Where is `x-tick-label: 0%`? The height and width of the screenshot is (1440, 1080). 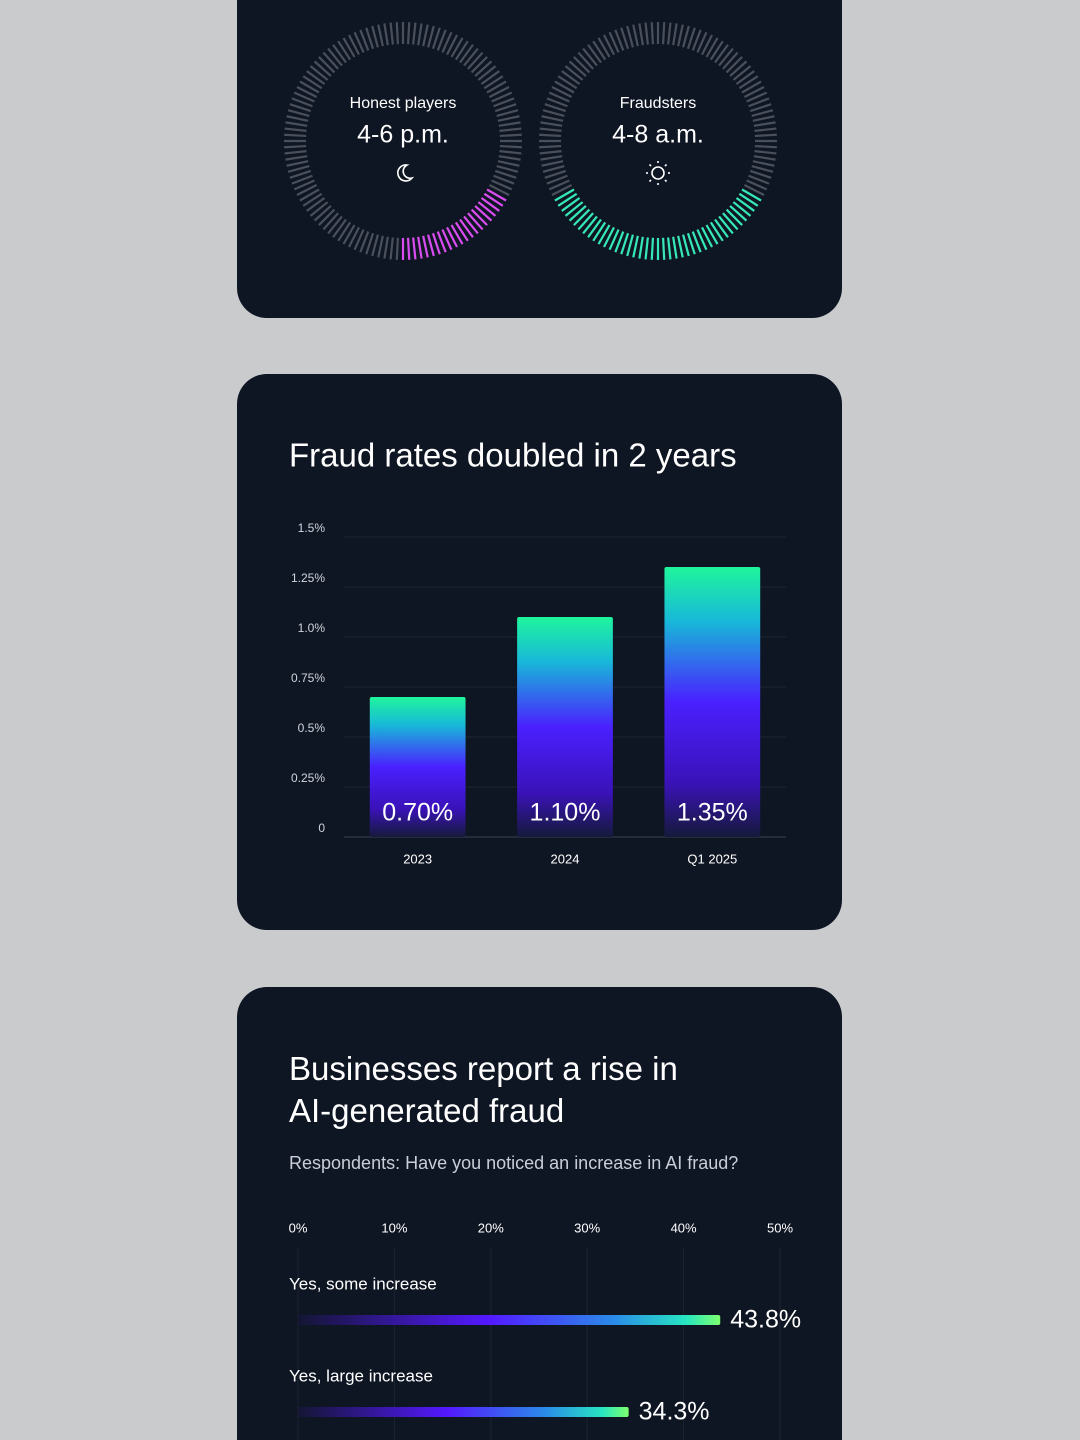 x-tick-label: 0% is located at coordinates (298, 1227).